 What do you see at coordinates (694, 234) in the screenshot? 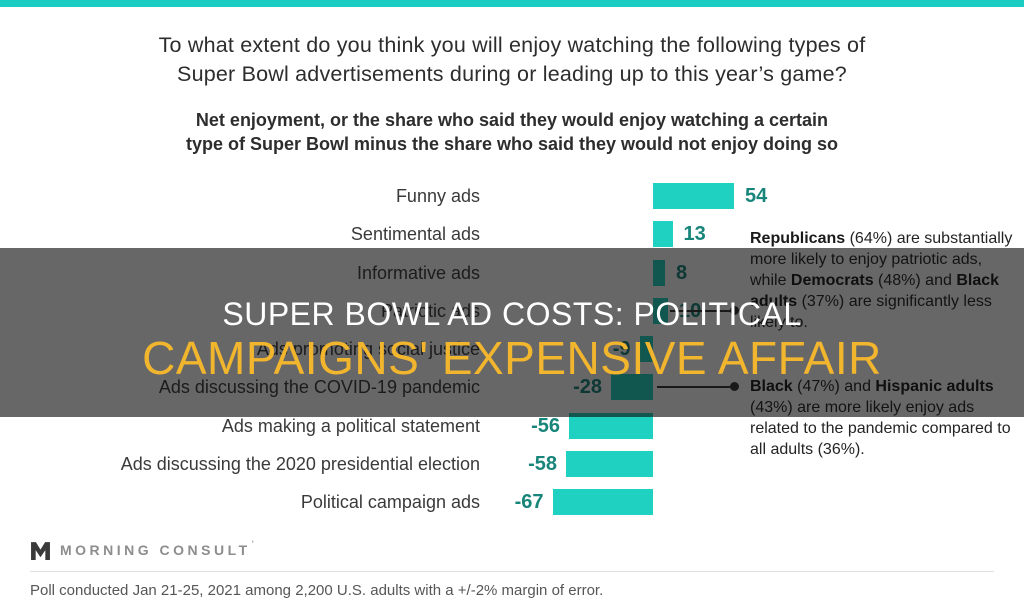
I see `bar-value: 13` at bounding box center [694, 234].